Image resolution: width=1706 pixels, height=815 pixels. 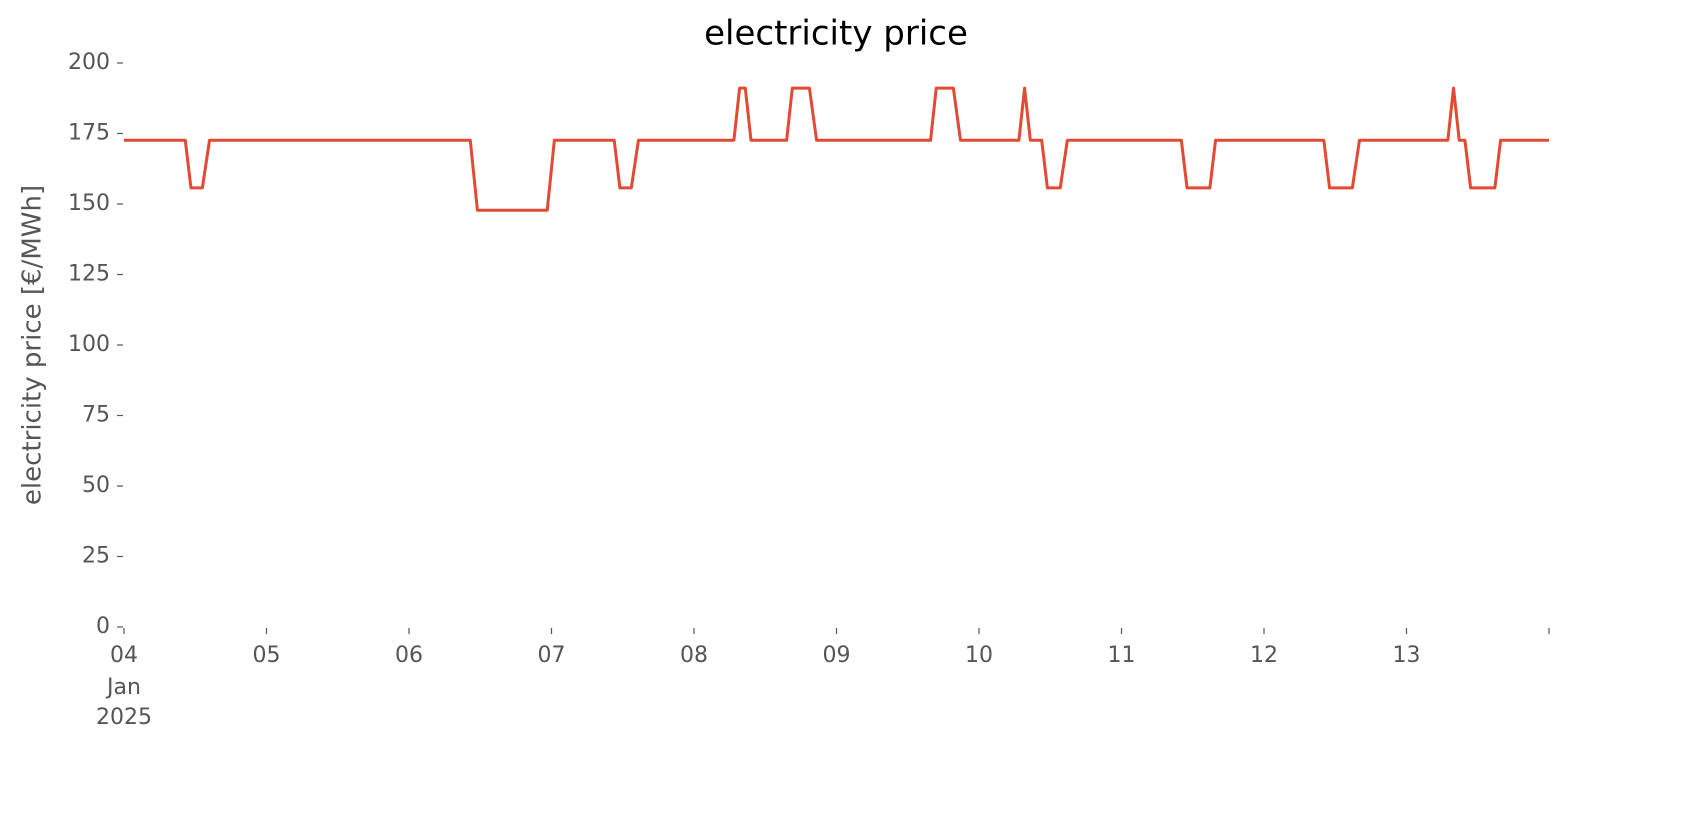 What do you see at coordinates (1264, 655) in the screenshot?
I see `x-tick-label: 12` at bounding box center [1264, 655].